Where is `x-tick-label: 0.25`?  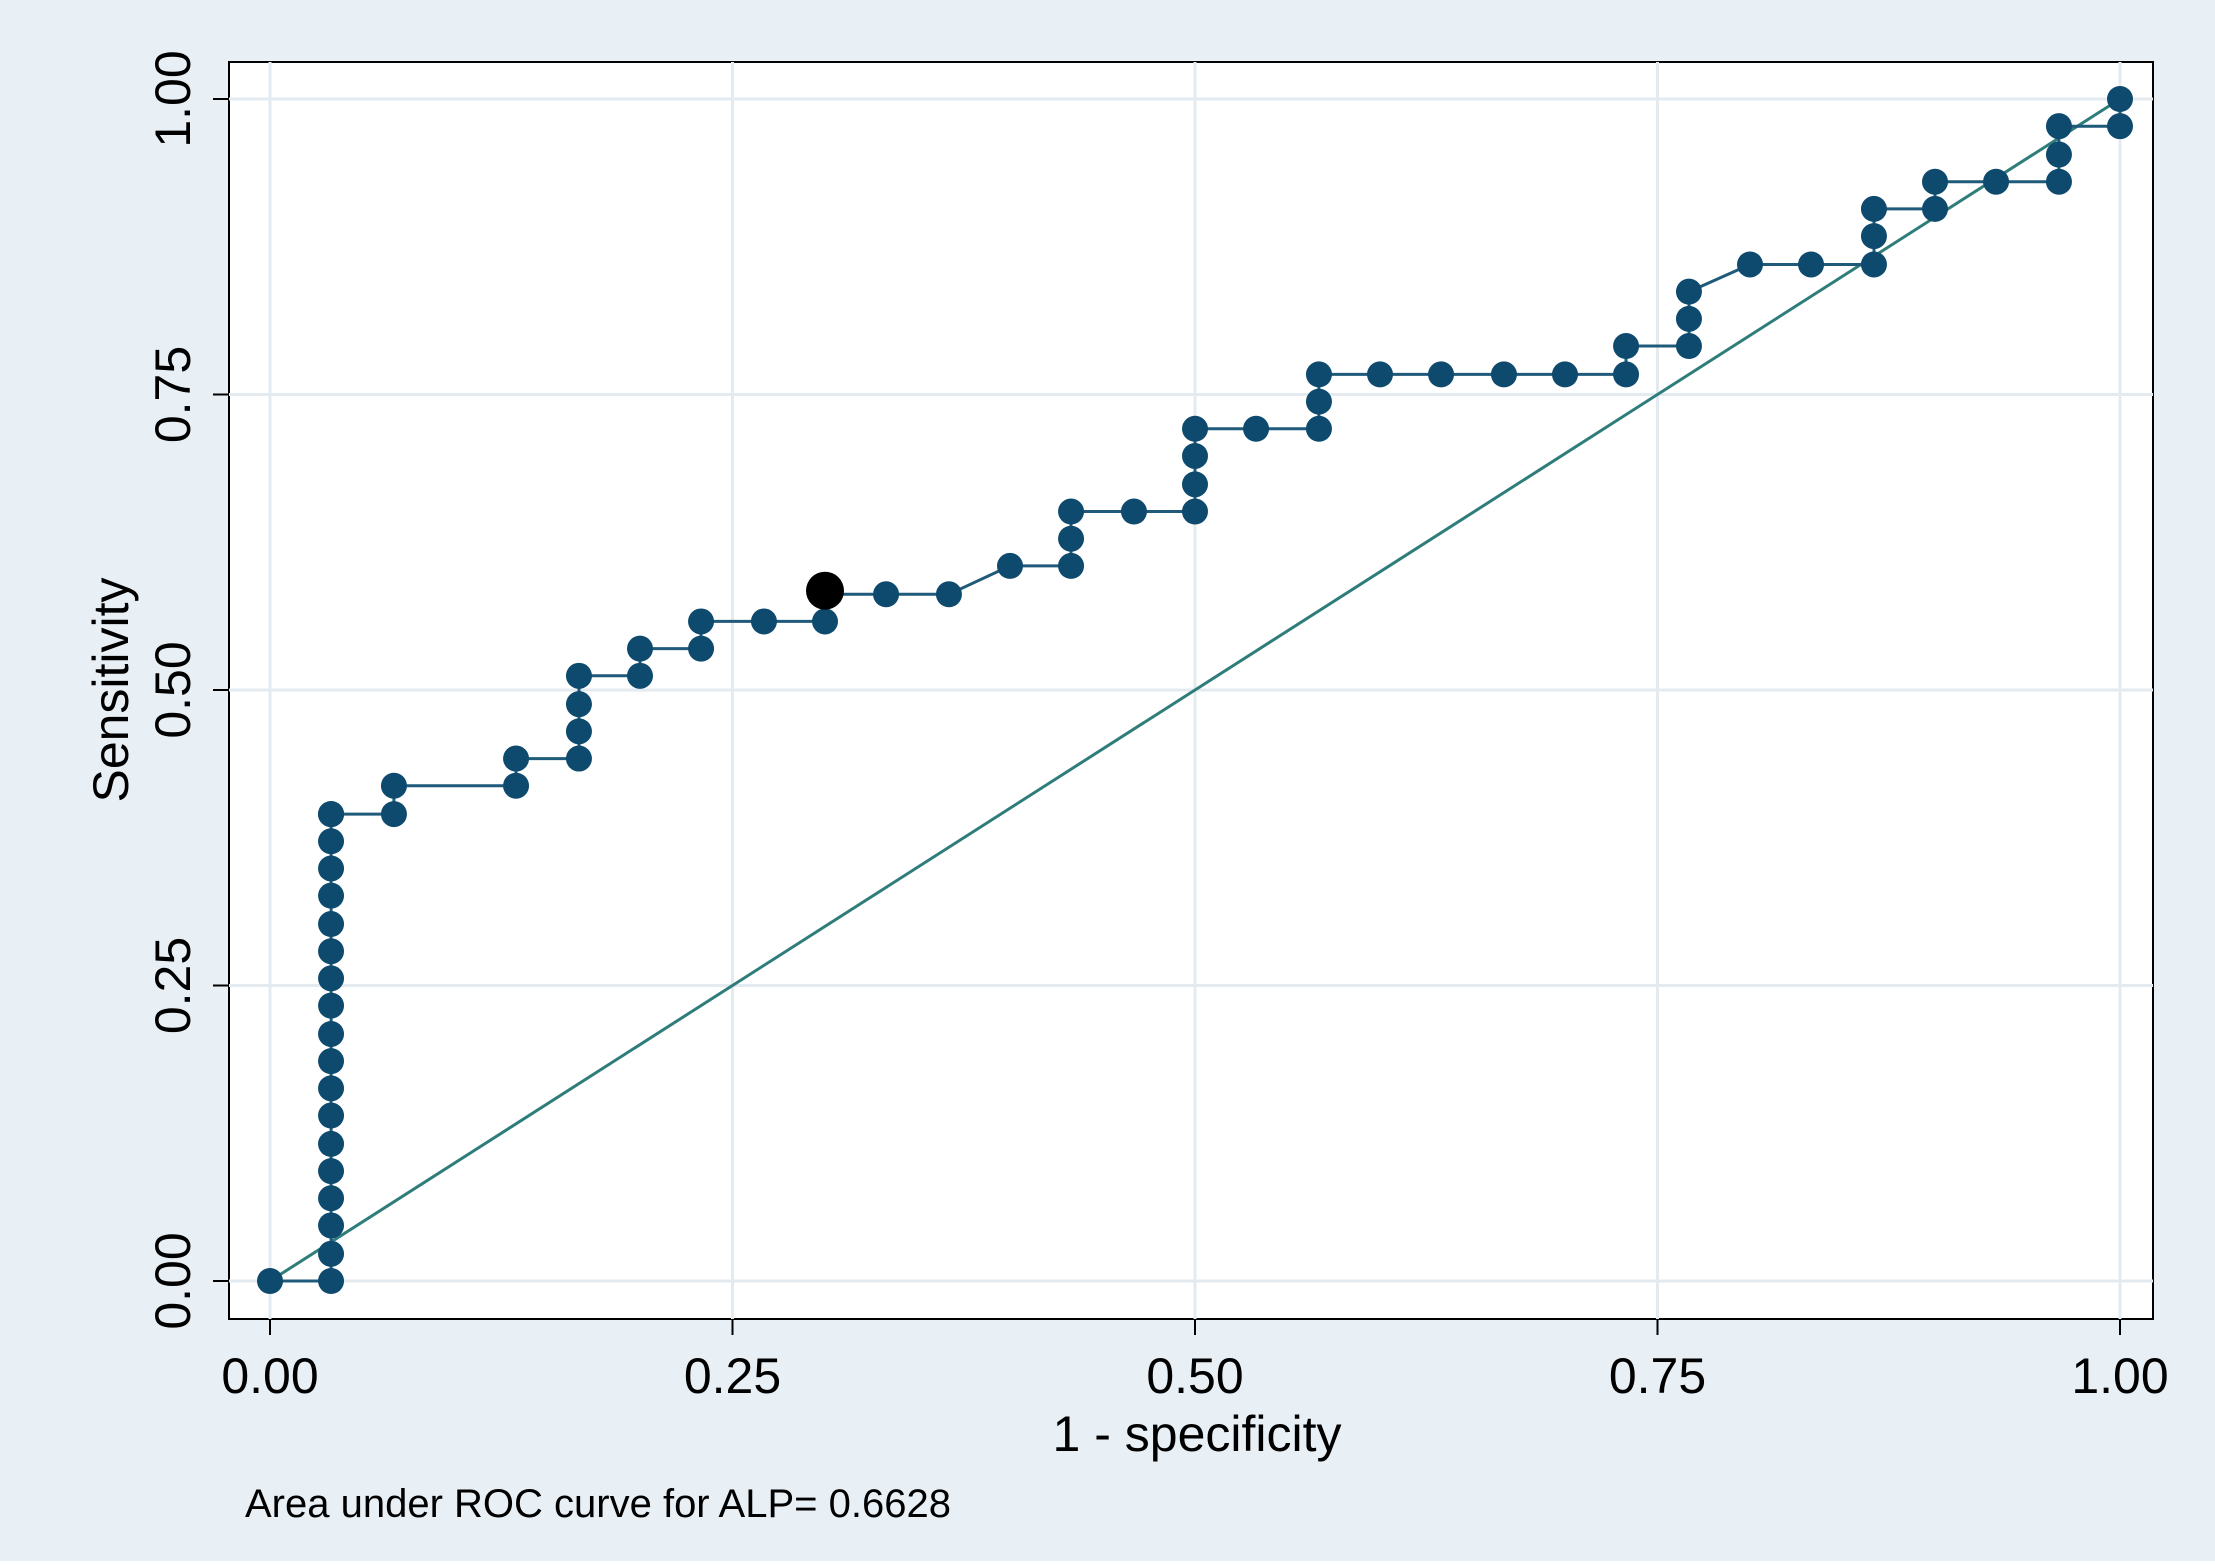 x-tick-label: 0.25 is located at coordinates (732, 1376).